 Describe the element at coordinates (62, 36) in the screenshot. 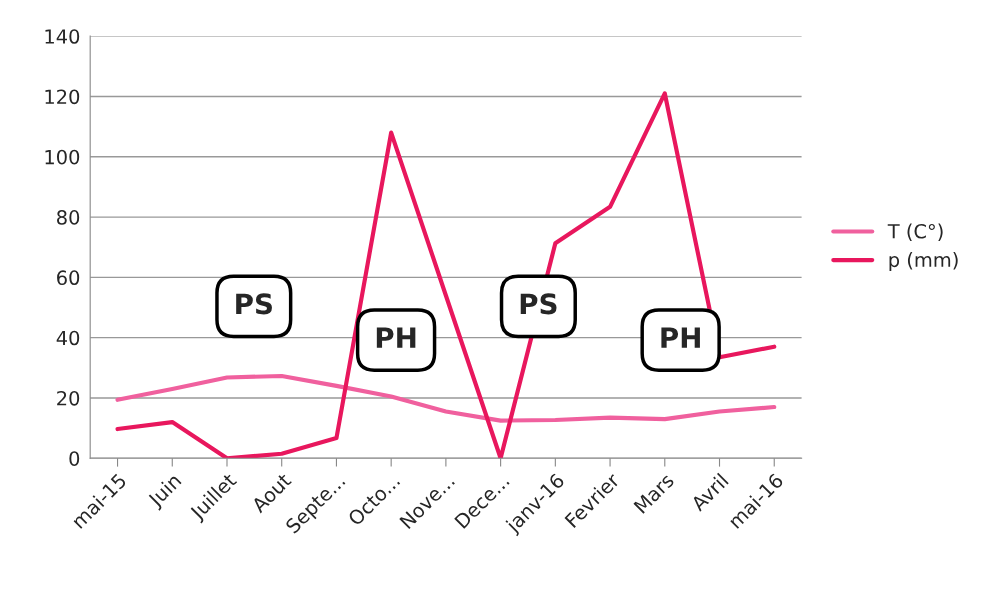

I see `y-tick-label: 140` at that location.